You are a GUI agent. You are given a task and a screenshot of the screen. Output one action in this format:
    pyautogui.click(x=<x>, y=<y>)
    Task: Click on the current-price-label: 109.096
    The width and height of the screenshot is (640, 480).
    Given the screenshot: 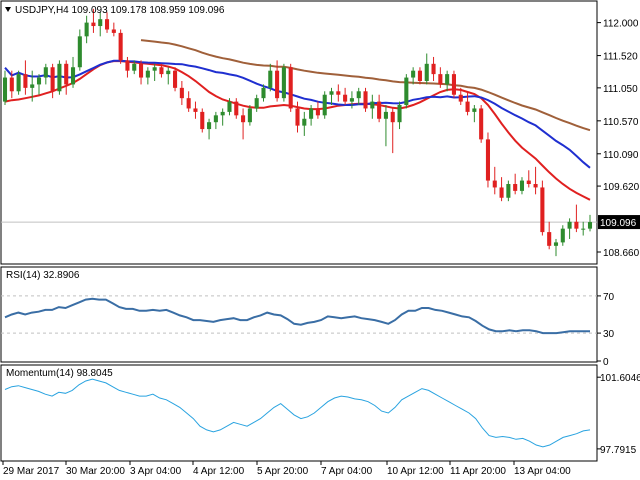 What is the action you would take?
    pyautogui.click(x=618, y=223)
    